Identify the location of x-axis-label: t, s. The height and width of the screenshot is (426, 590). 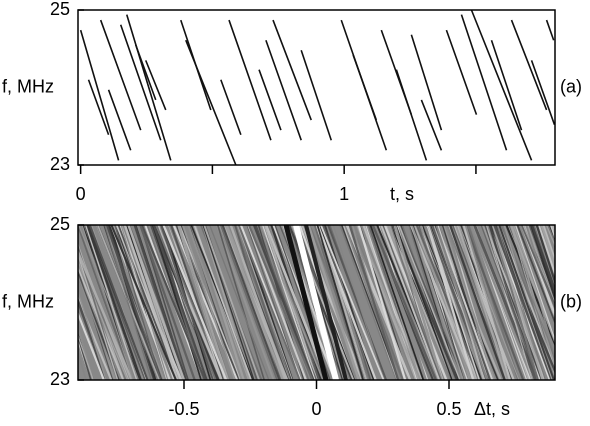
(402, 194).